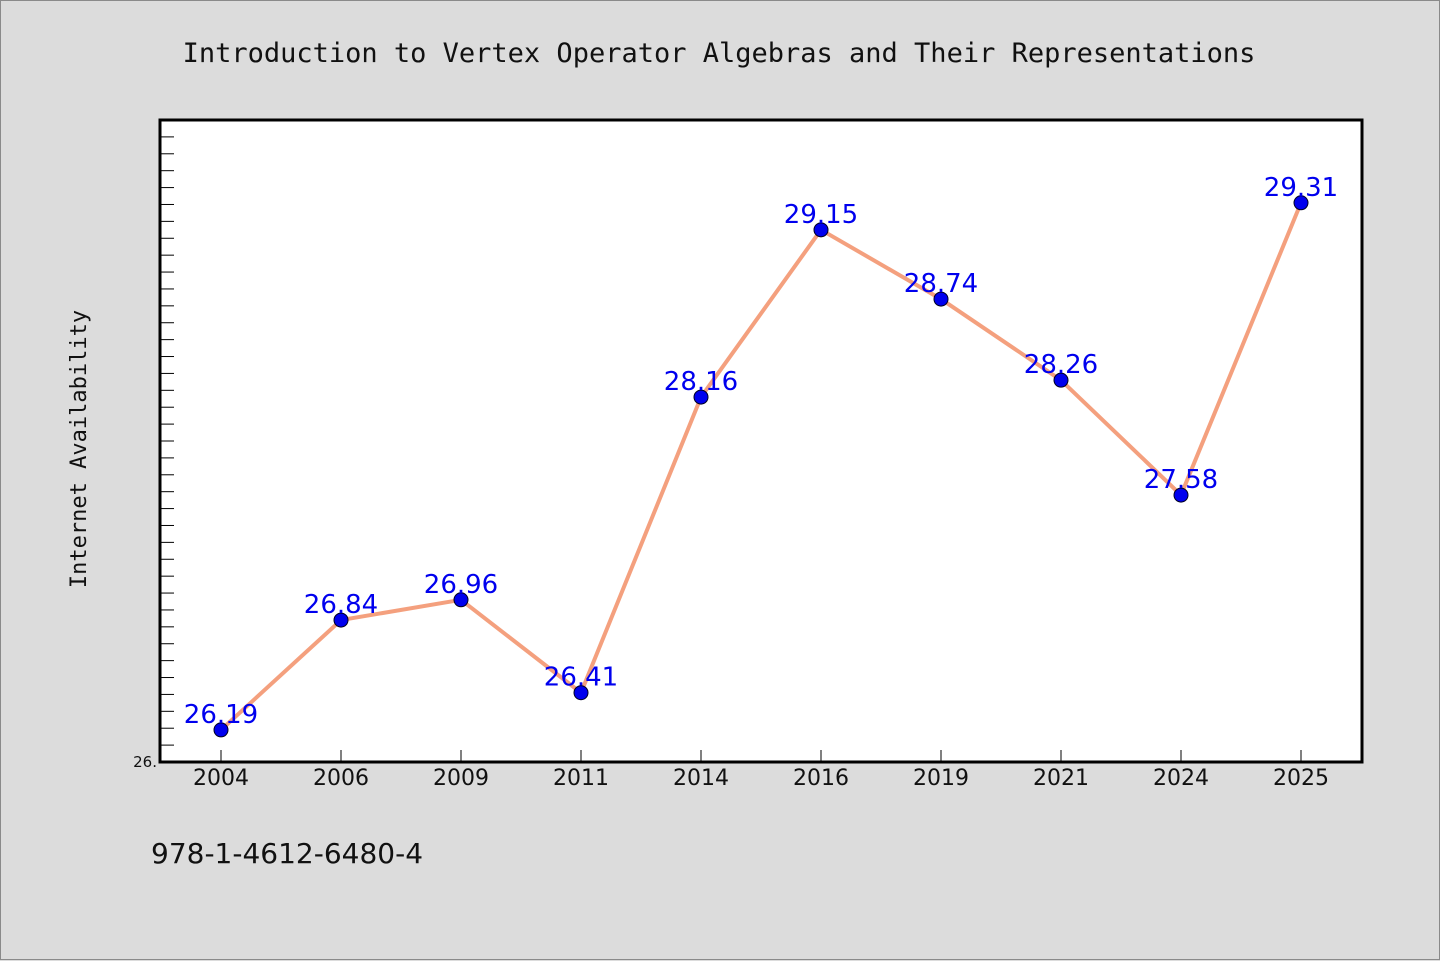 This screenshot has width=1440, height=961. I want to click on x-tick-label: 2014, so click(701, 778).